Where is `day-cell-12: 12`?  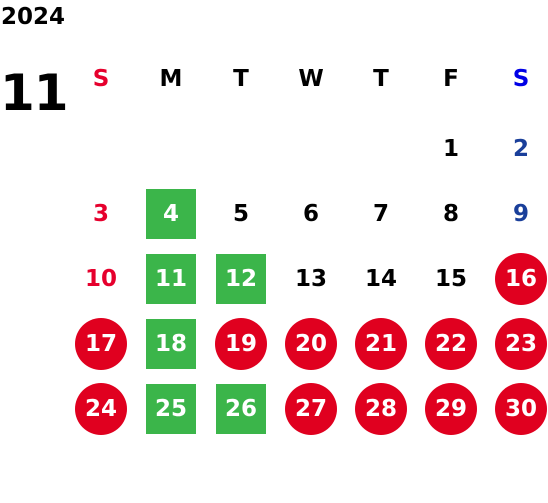 day-cell-12: 12 is located at coordinates (241, 278).